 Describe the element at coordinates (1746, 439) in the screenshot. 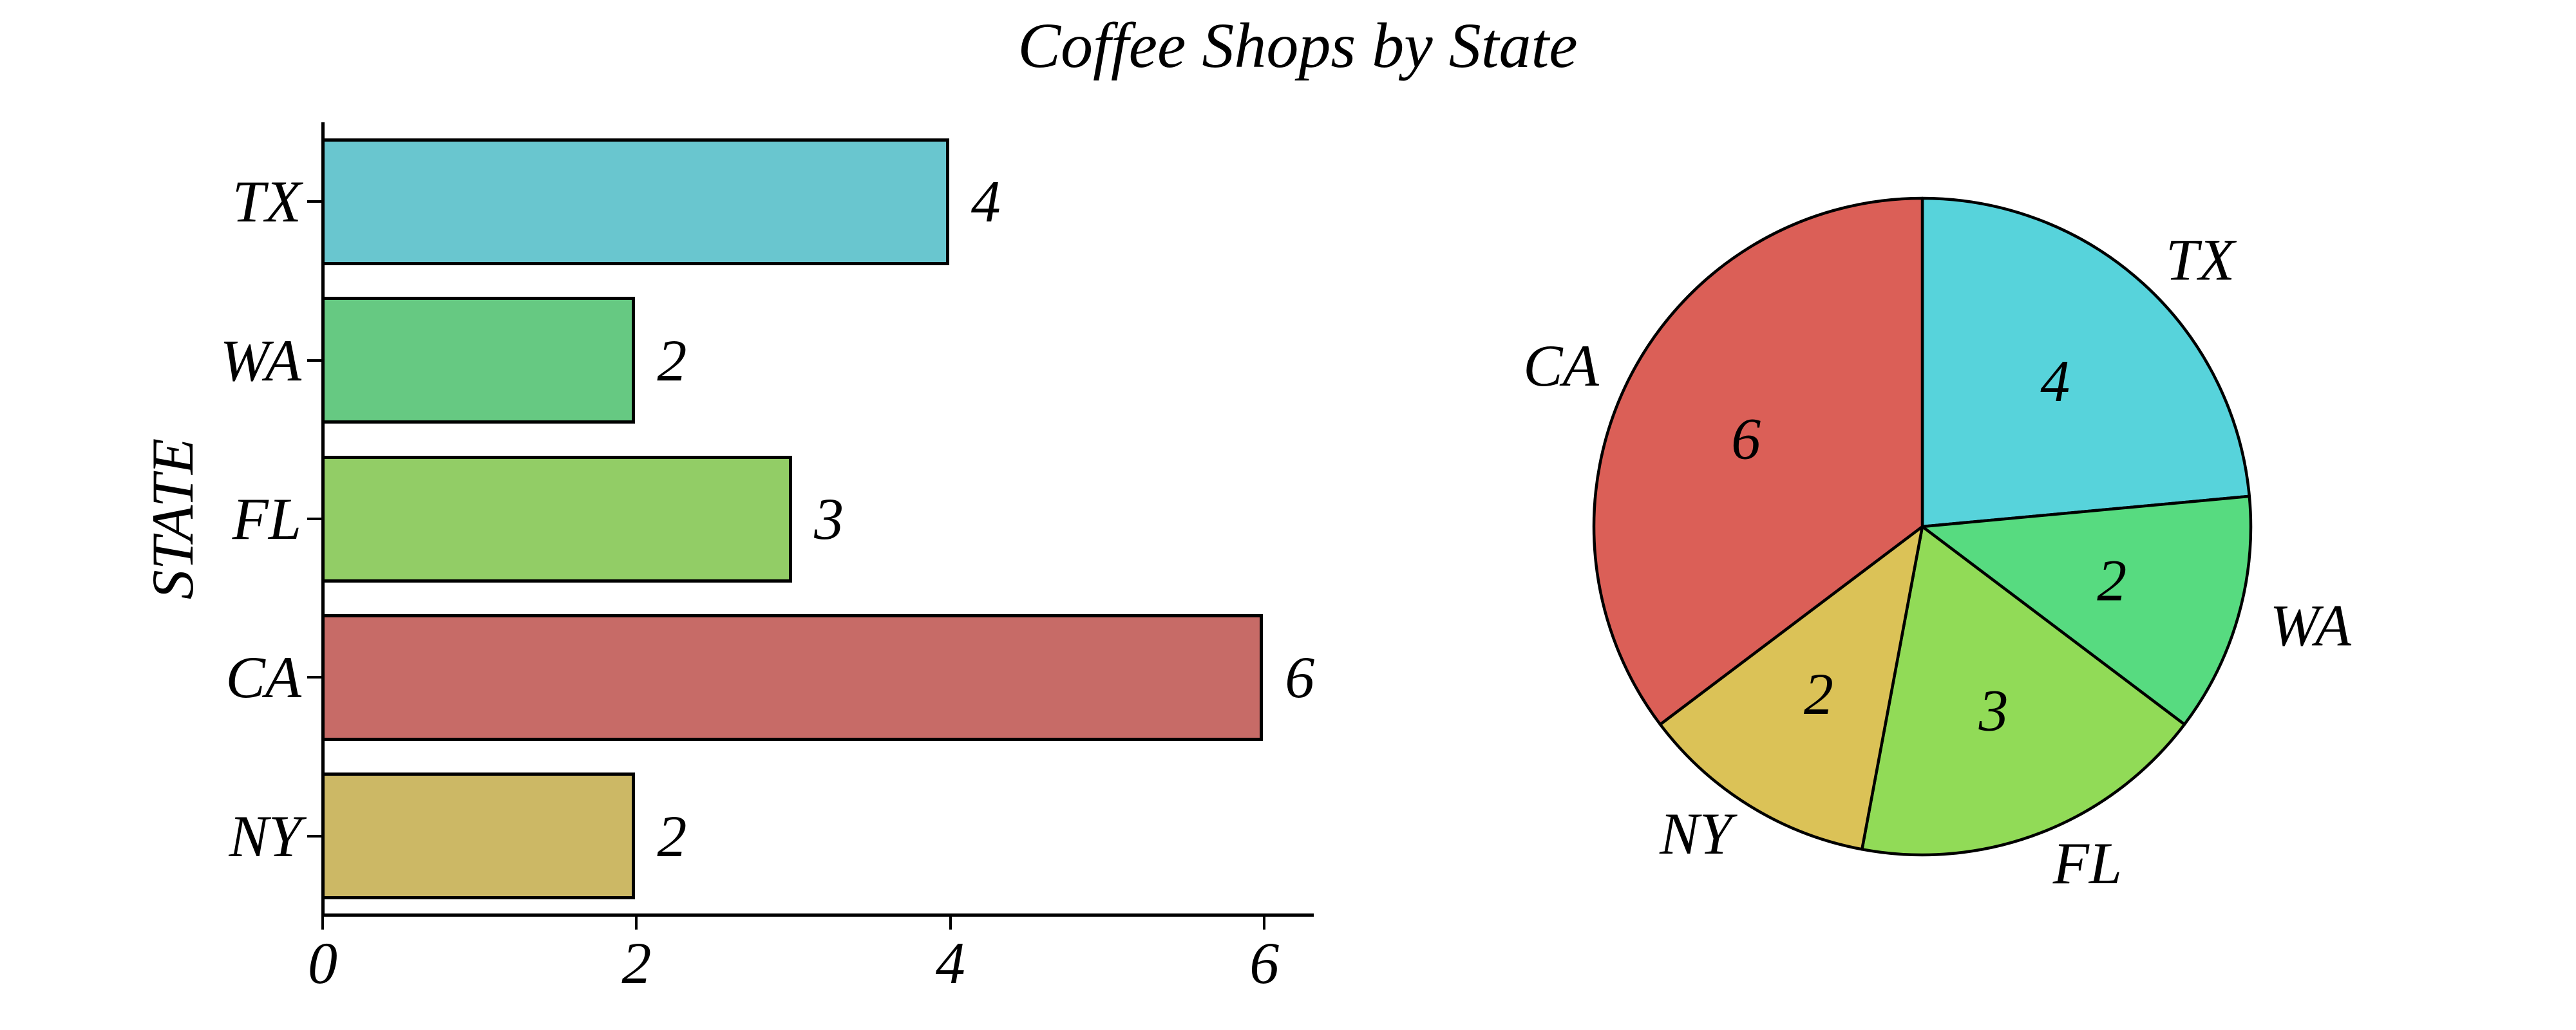

I see `pie-value-label: 6` at that location.